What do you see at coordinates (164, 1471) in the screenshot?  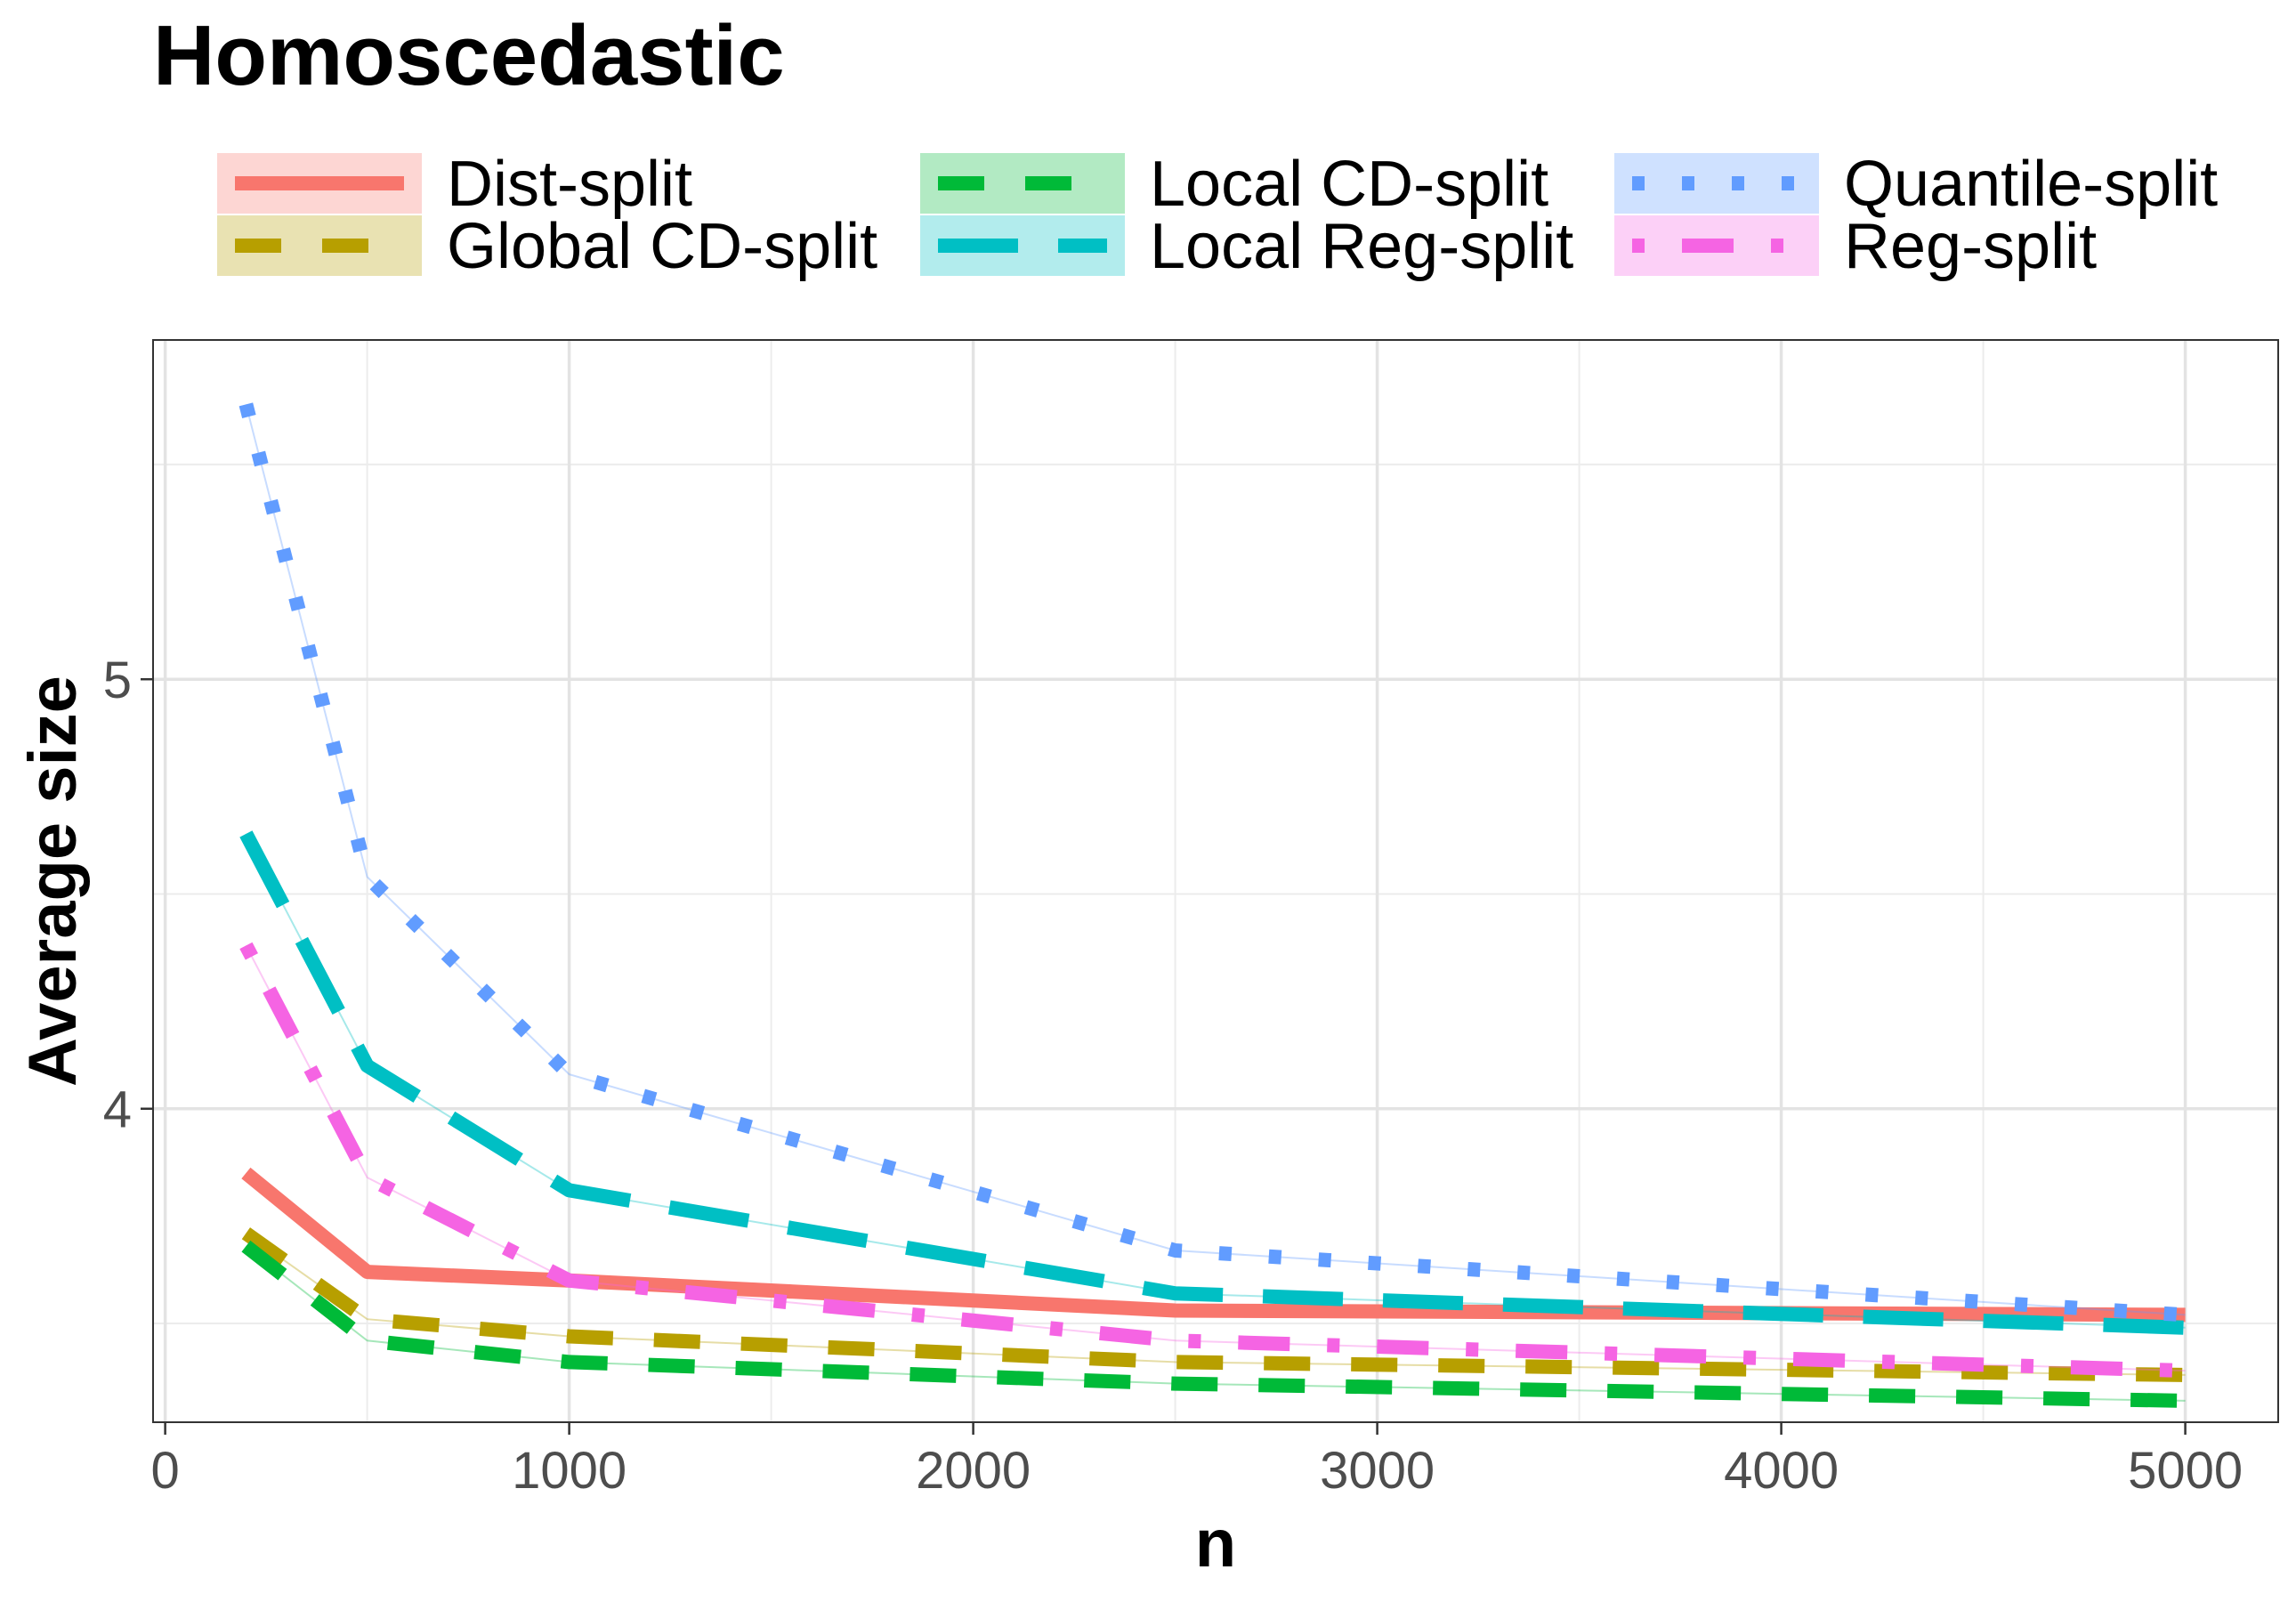 I see `x-tick-label: 0` at bounding box center [164, 1471].